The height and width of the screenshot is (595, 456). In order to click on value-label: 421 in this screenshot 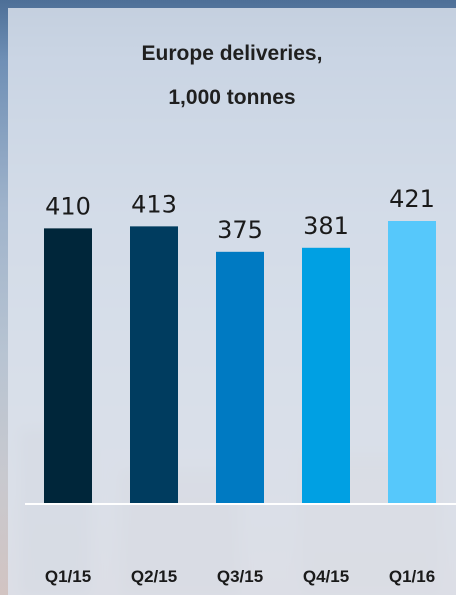, I will do `click(412, 199)`.